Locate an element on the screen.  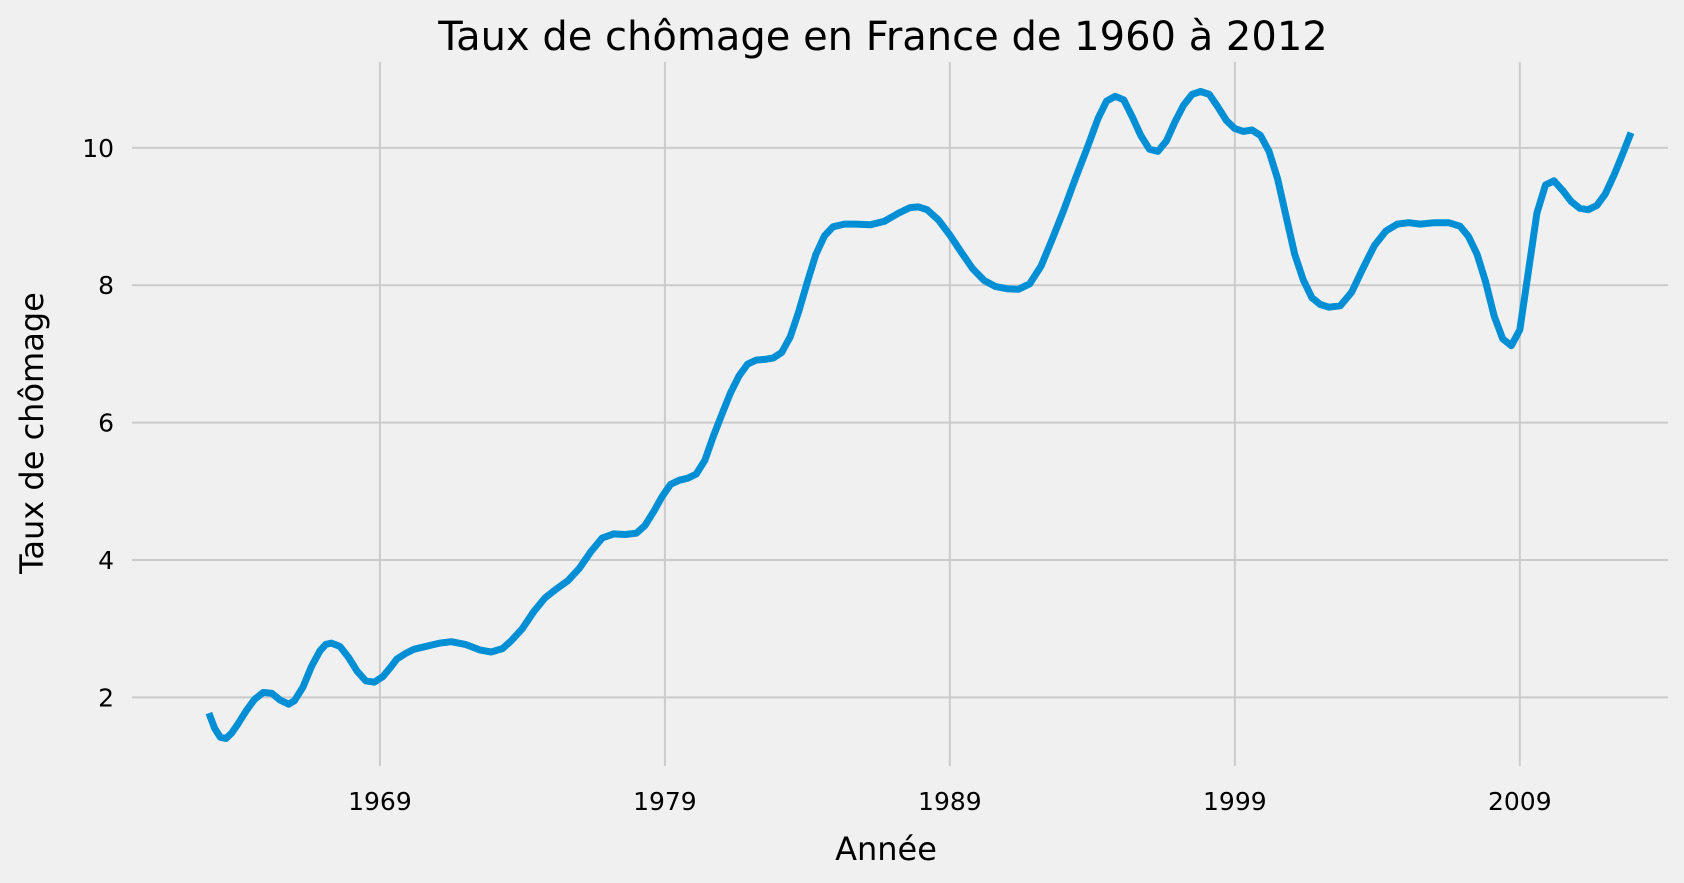
y-tick-label: 10 is located at coordinates (98, 148).